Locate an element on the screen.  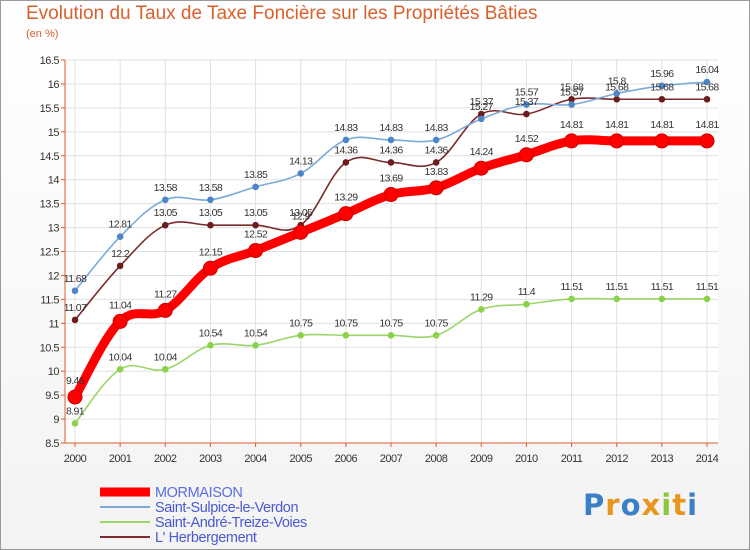
x-tick-label: 2001 is located at coordinates (120, 459).